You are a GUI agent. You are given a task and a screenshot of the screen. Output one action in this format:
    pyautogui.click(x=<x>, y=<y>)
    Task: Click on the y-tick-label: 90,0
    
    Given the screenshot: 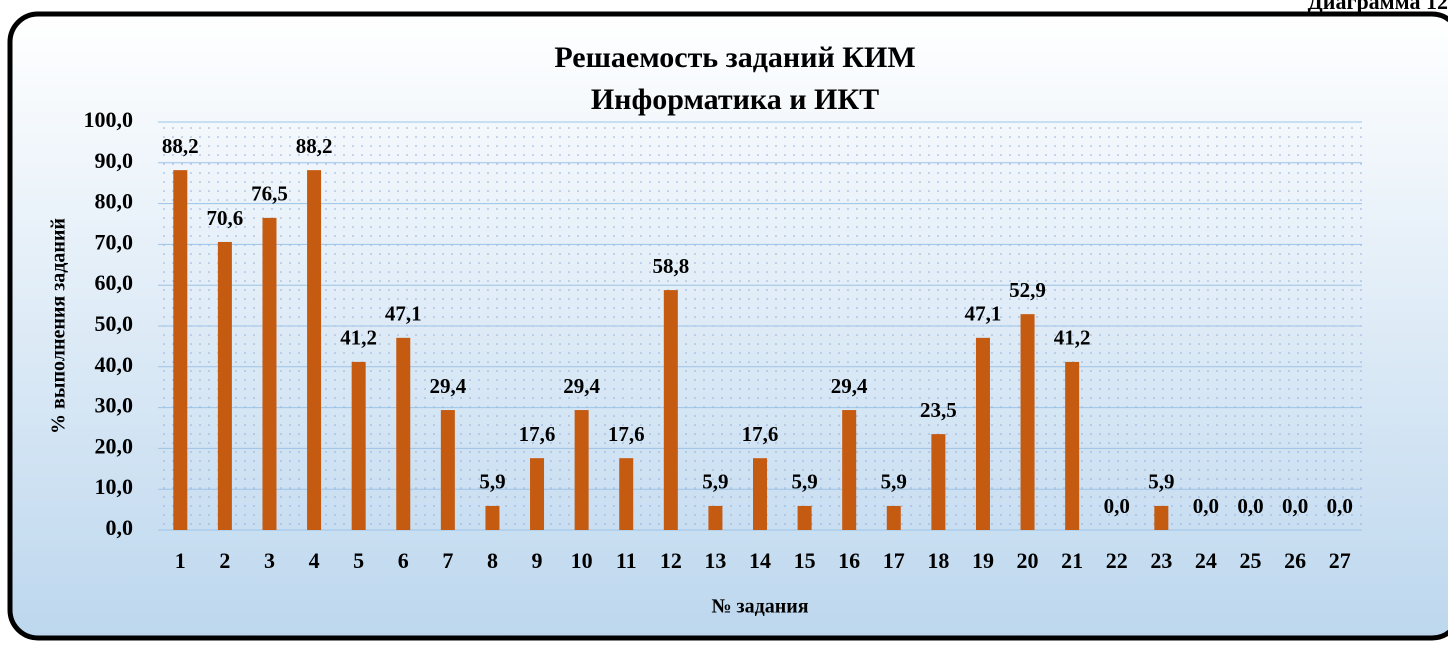 What is the action you would take?
    pyautogui.click(x=114, y=160)
    